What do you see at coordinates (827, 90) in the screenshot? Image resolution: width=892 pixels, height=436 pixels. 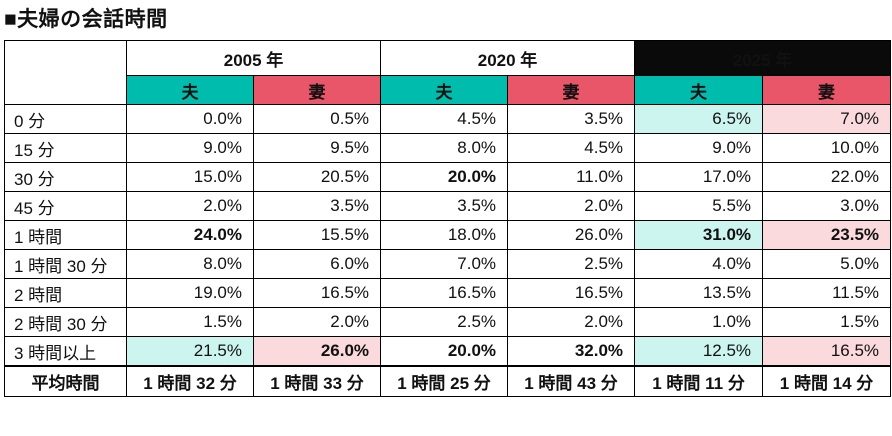 I see `wife-header-2025: 妻` at bounding box center [827, 90].